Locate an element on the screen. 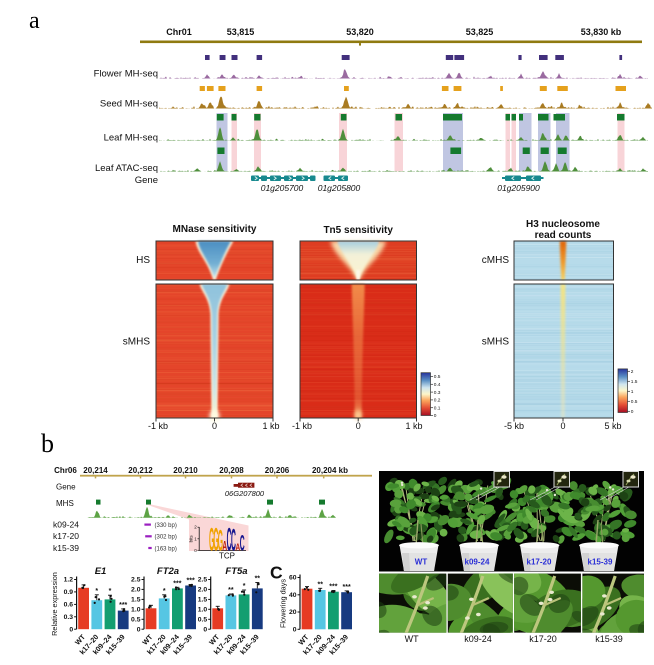 Image resolution: width=654 pixels, height=665 pixels. svg-text: FT5a is located at coordinates (236, 571).